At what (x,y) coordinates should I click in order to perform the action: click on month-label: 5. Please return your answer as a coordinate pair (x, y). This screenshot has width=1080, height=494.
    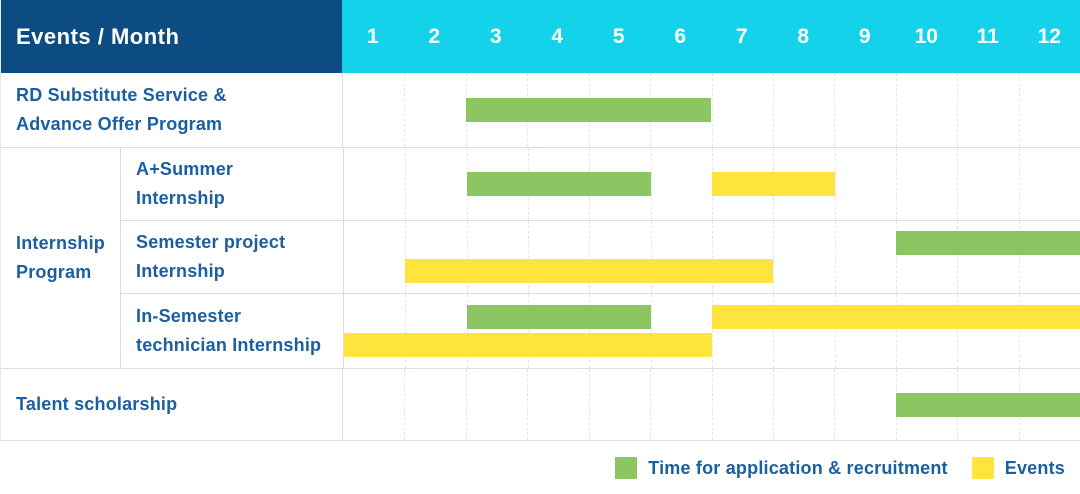
    Looking at the image, I should click on (618, 36).